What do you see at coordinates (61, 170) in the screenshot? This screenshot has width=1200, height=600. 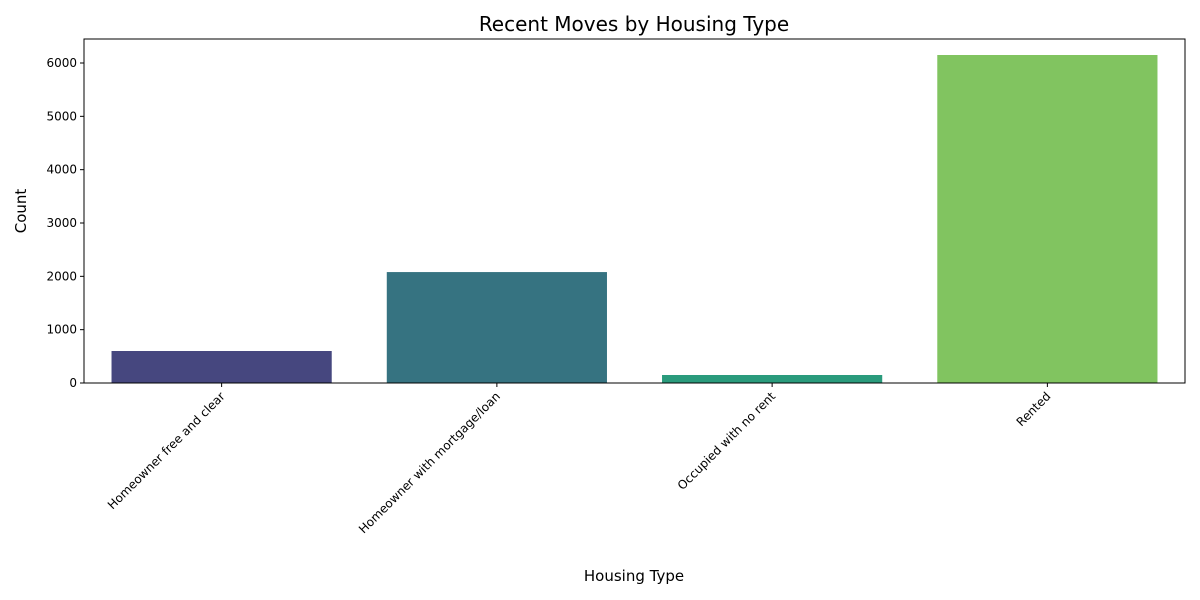 I see `y-tick-label: 4000` at bounding box center [61, 170].